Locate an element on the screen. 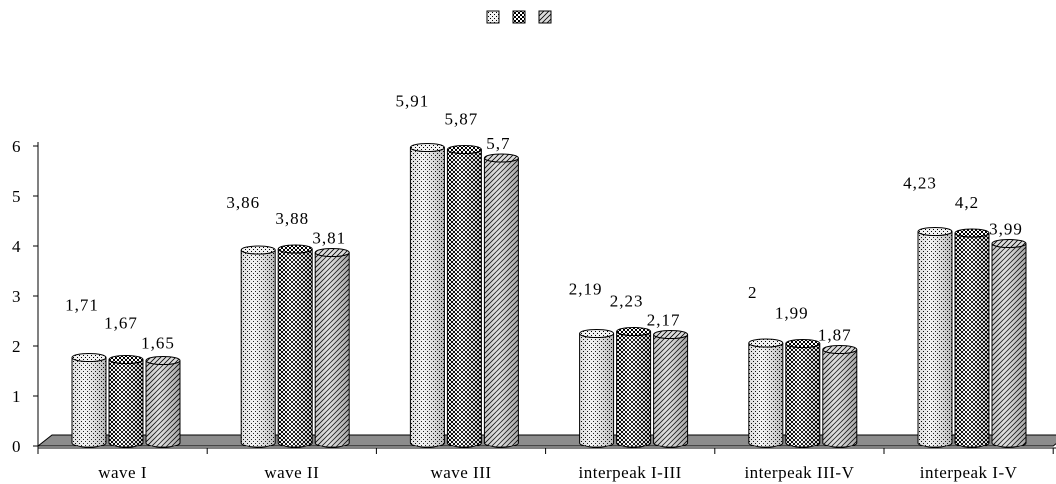 The image size is (1056, 484). y-tick-label: 5 is located at coordinates (16, 196).